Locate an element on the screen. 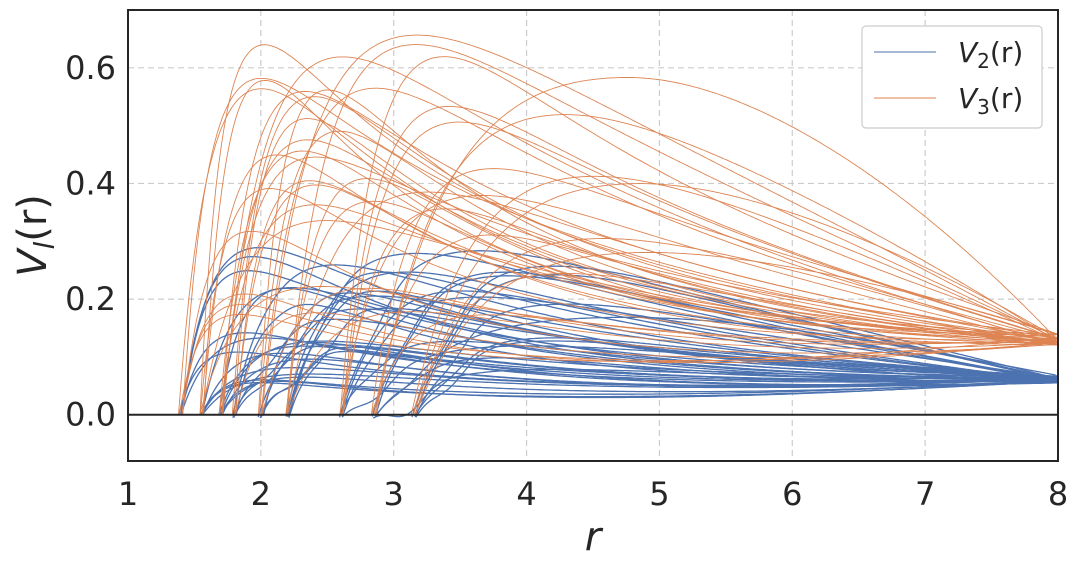 The width and height of the screenshot is (1078, 567). x-tick-label-6: 6 is located at coordinates (792, 494).